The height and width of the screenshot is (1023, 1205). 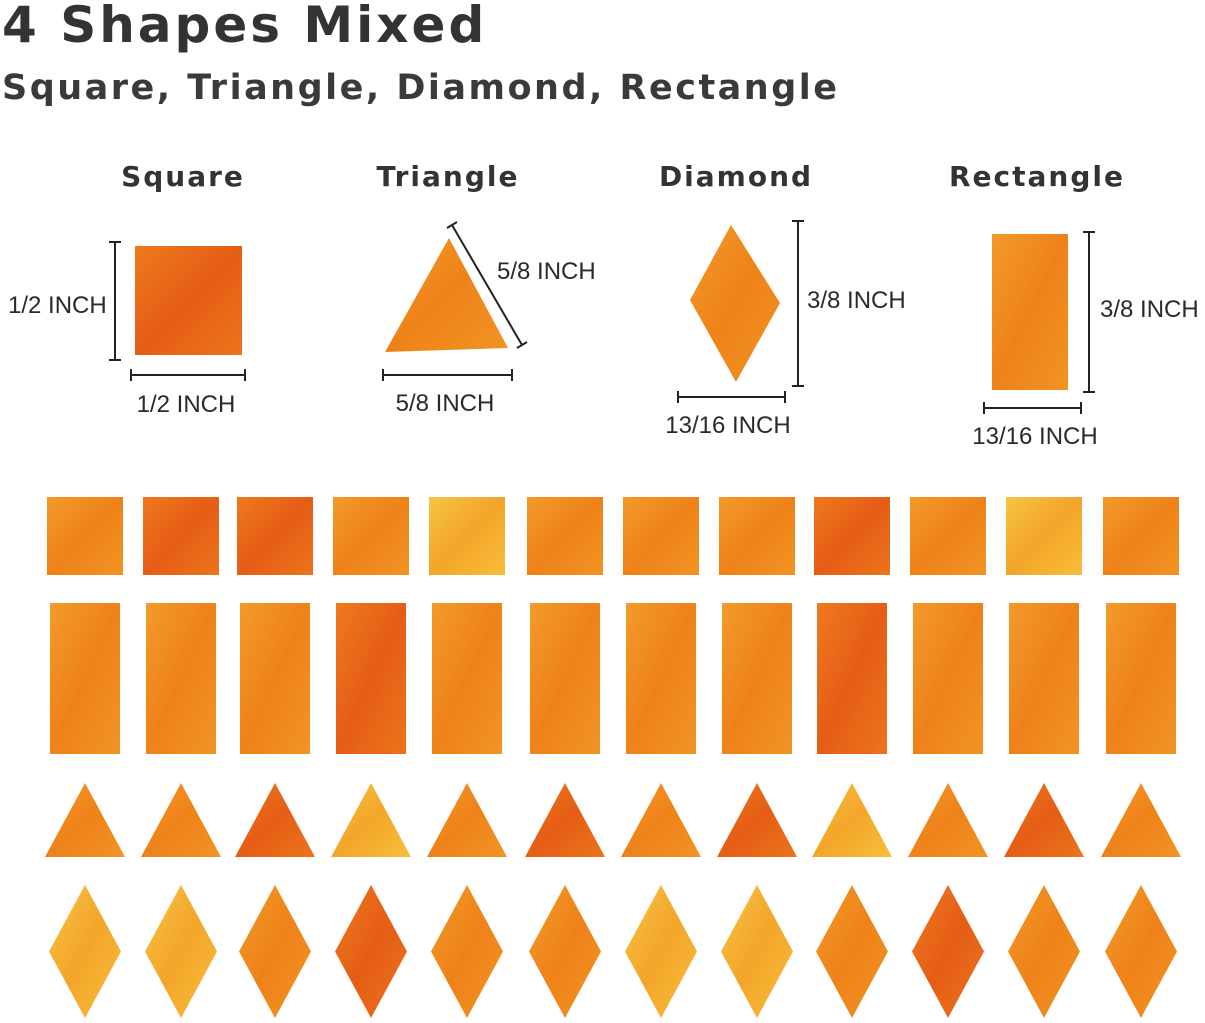 I want to click on diamond-width-line, so click(x=731, y=397).